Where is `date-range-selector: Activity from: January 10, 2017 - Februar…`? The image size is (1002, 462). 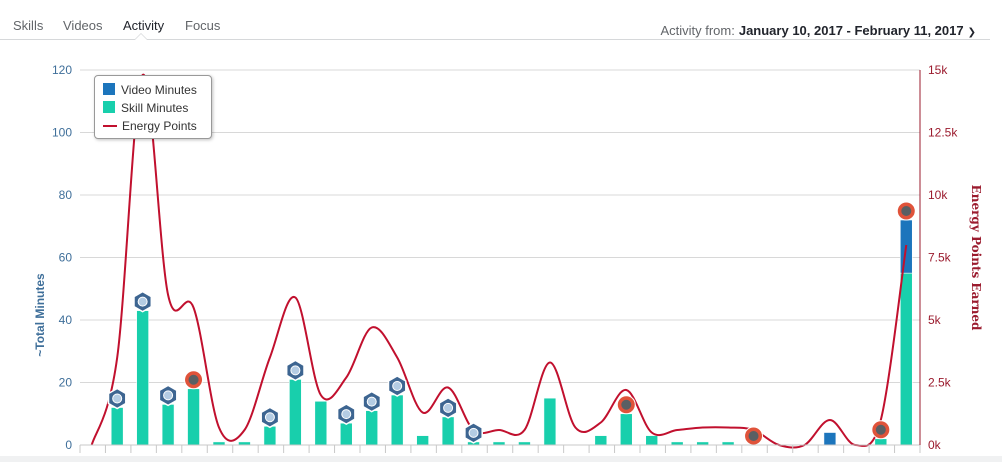 date-range-selector: Activity from: January 10, 2017 - Februar… is located at coordinates (818, 30).